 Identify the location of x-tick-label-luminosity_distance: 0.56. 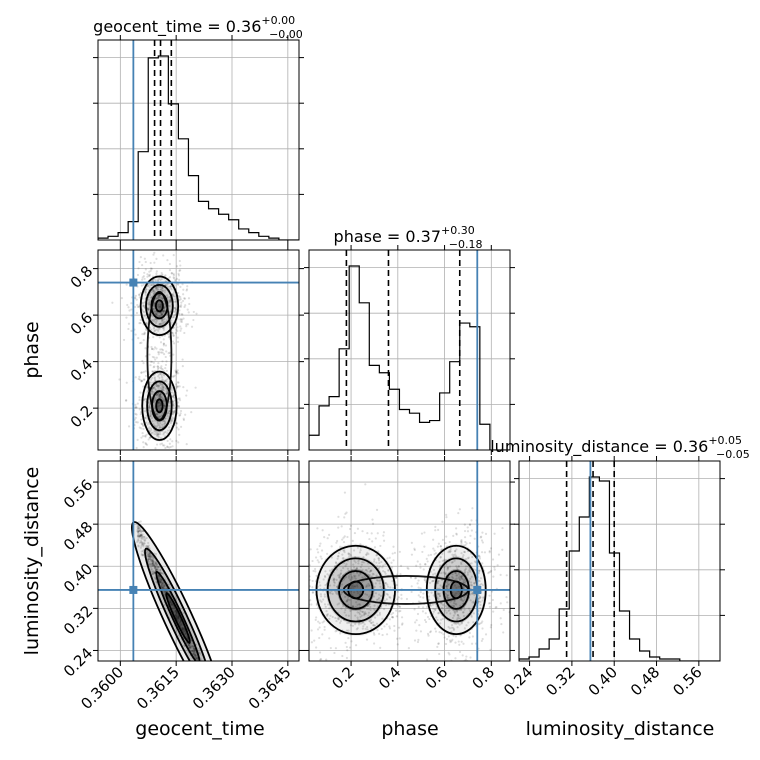
(687, 681).